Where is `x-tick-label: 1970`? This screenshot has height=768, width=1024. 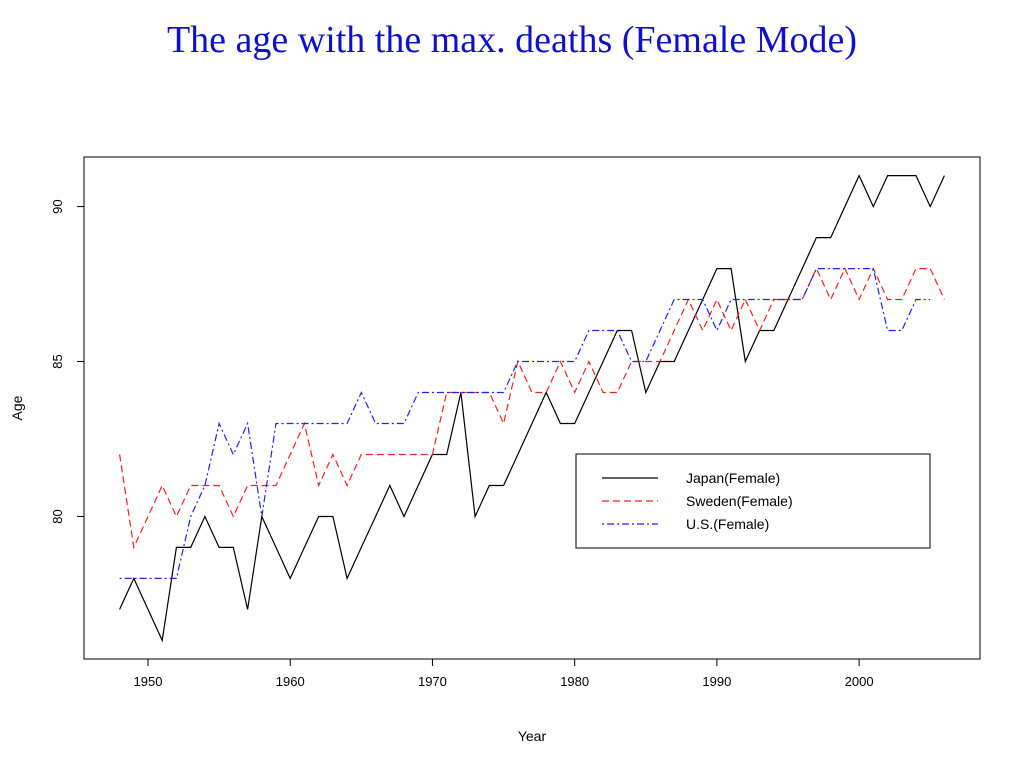
x-tick-label: 1970 is located at coordinates (432, 681).